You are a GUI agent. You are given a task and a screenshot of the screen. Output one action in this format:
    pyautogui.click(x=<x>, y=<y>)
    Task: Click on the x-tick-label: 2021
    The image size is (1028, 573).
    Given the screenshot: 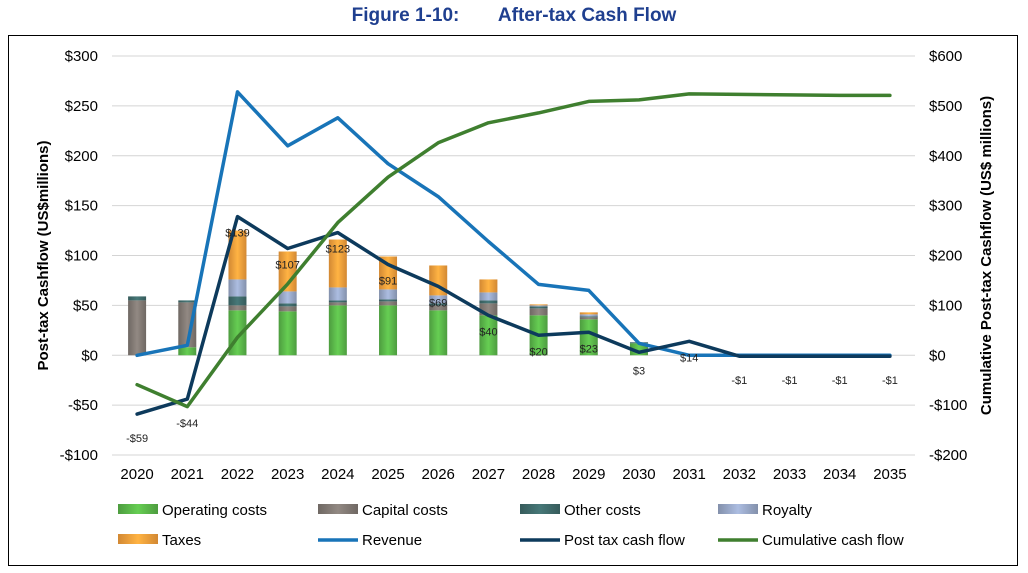 What is the action you would take?
    pyautogui.click(x=187, y=474)
    